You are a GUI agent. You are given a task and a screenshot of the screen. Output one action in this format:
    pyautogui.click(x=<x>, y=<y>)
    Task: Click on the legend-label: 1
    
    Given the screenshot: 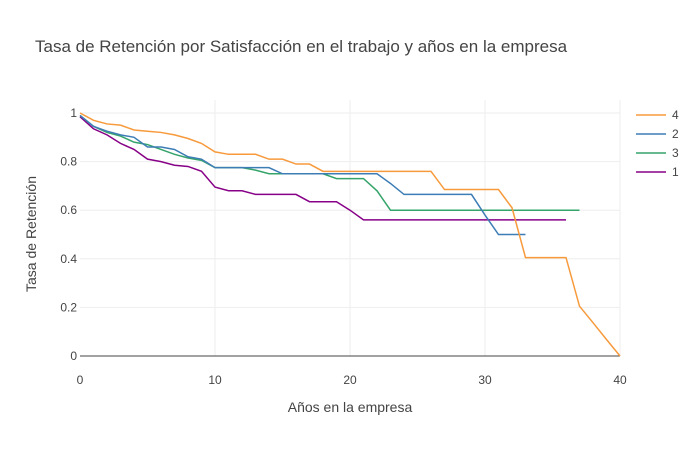 What is the action you would take?
    pyautogui.click(x=675, y=172)
    